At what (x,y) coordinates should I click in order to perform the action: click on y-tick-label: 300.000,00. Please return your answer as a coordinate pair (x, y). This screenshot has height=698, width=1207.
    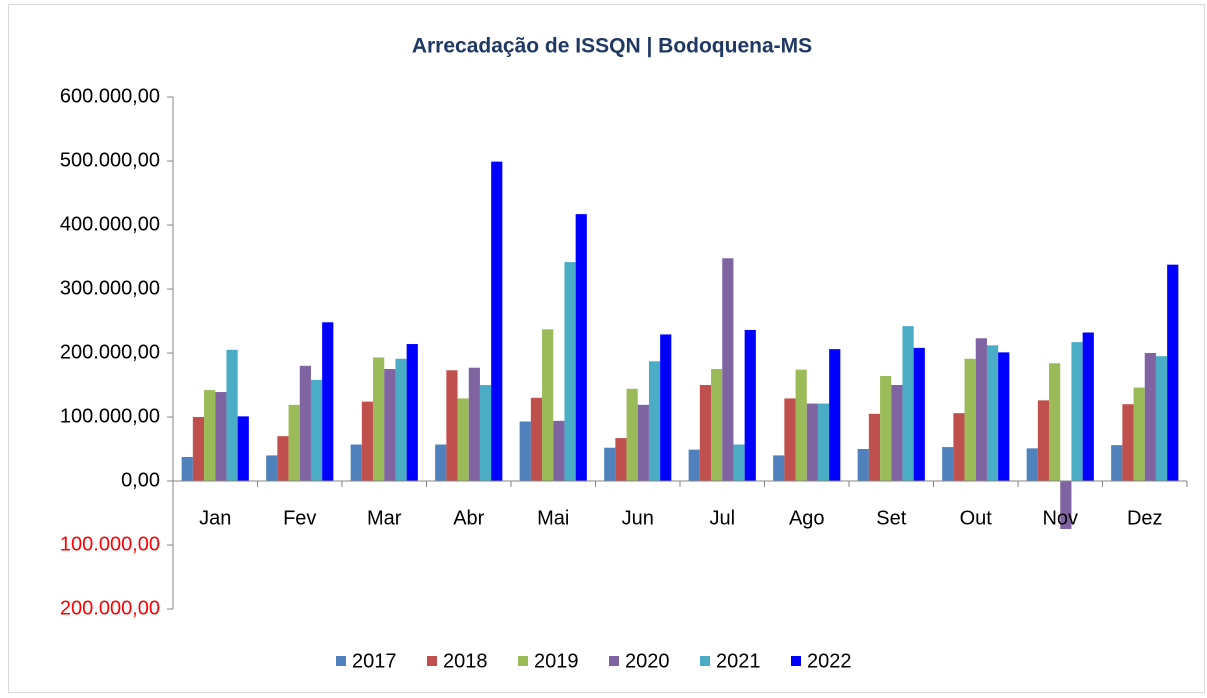
    Looking at the image, I should click on (110, 288).